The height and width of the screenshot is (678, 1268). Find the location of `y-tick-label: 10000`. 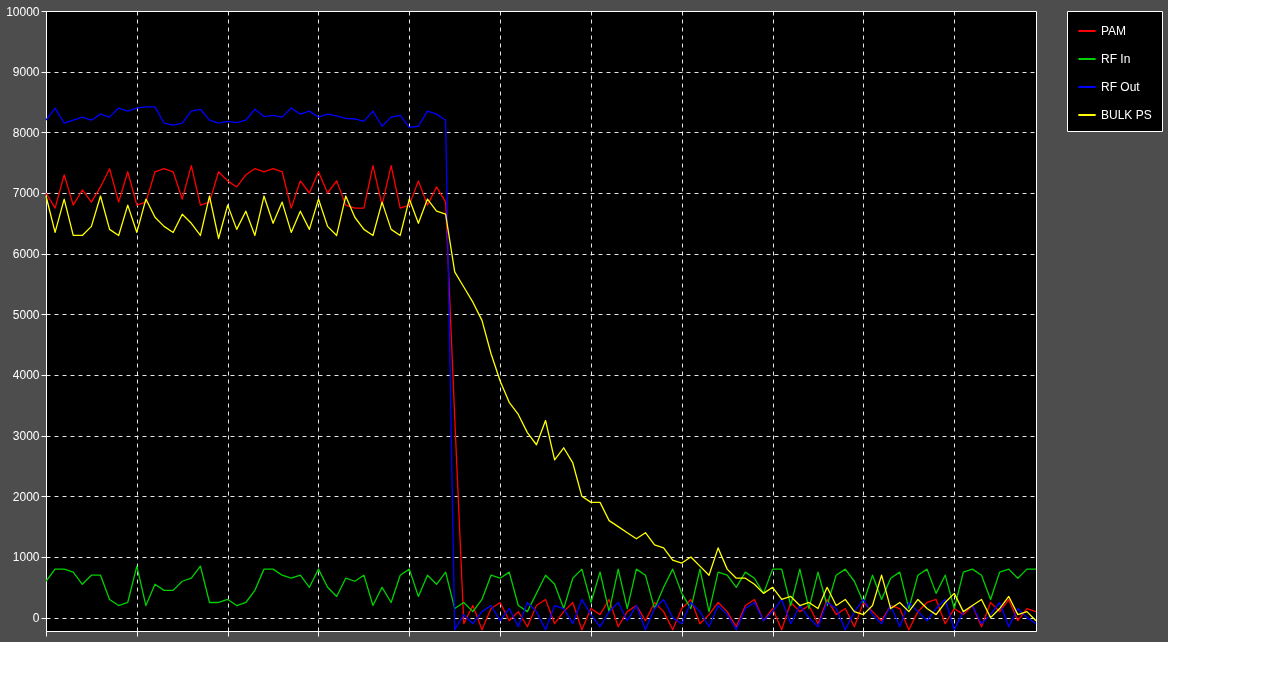

y-tick-label: 10000 is located at coordinates (23, 11).